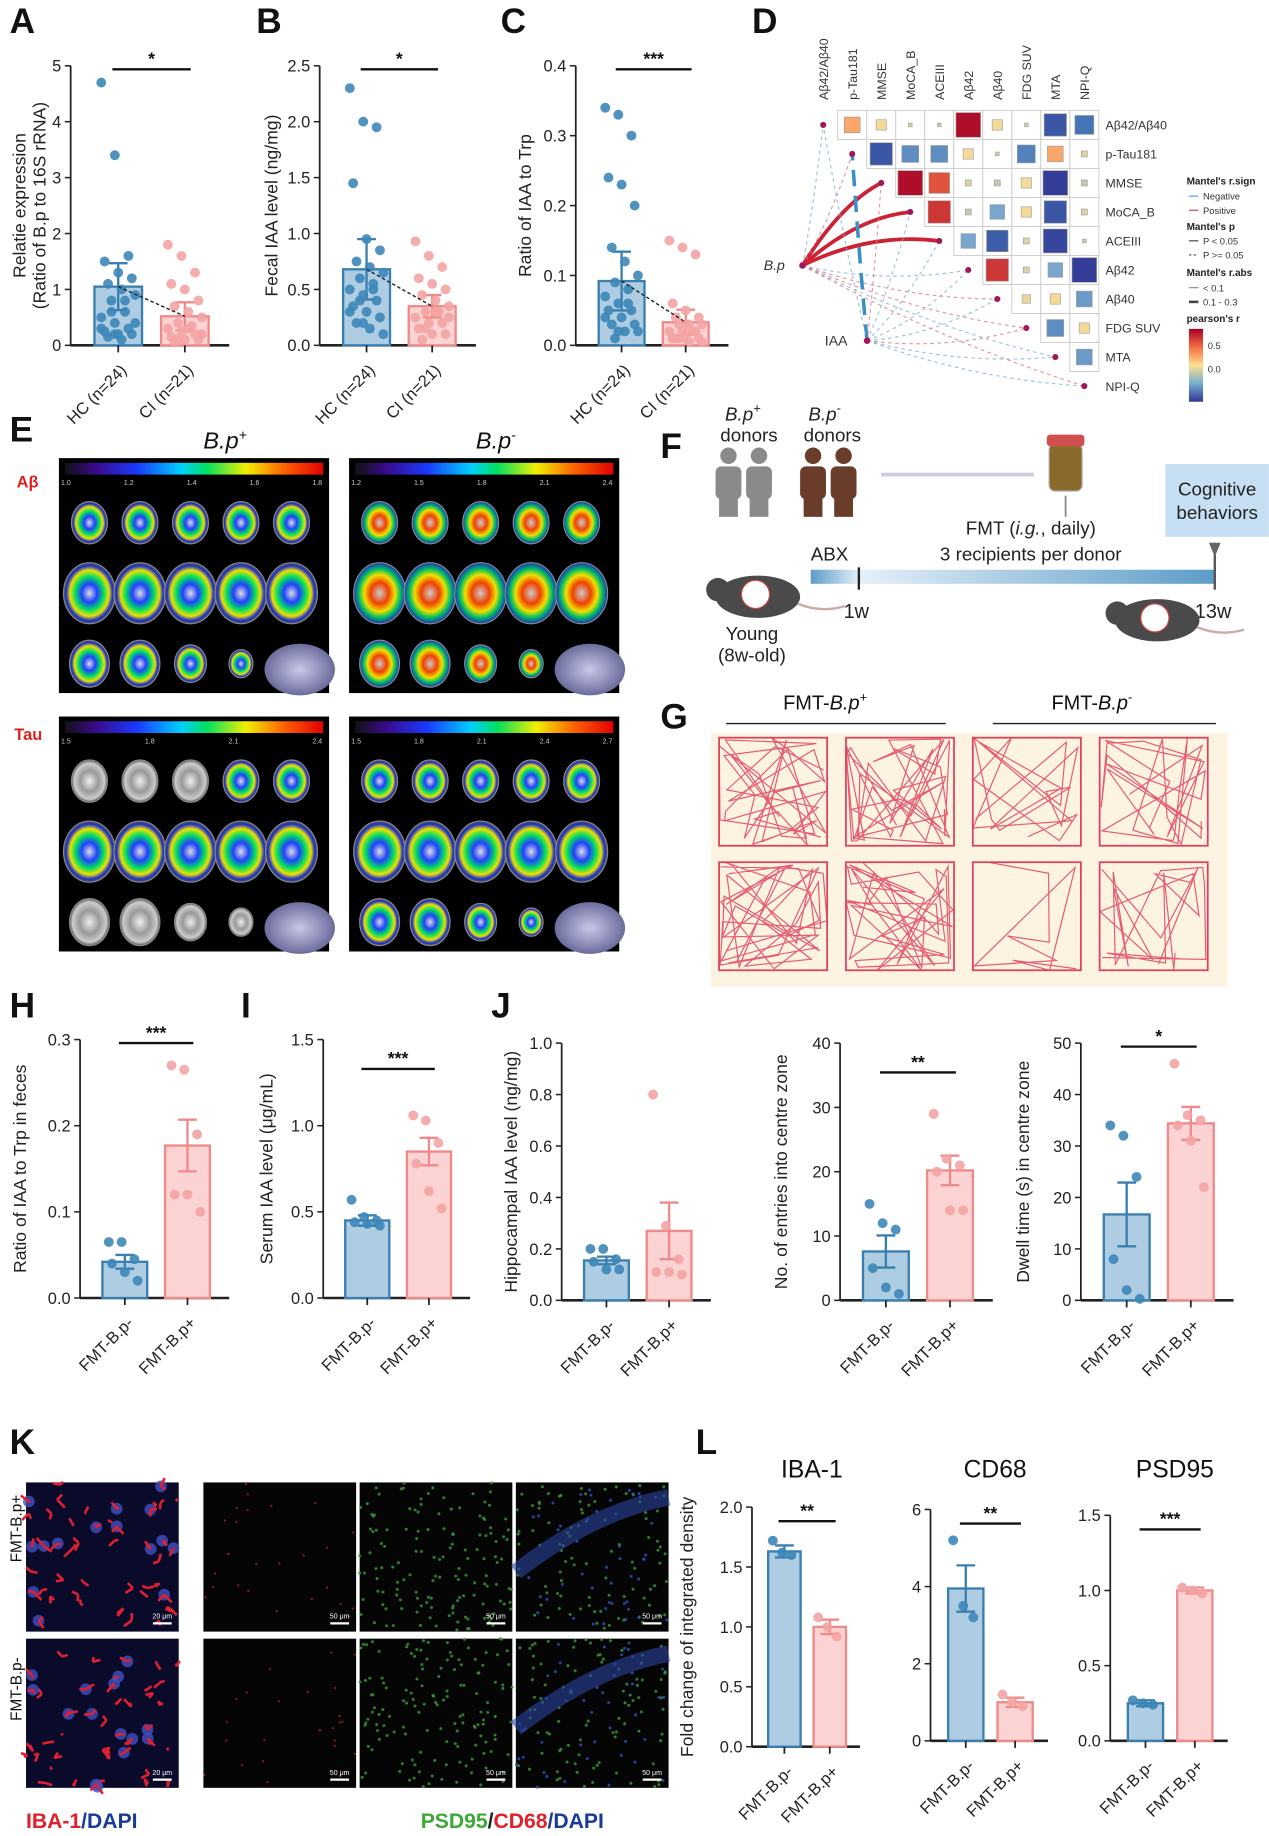 This screenshot has height=1836, width=1269. I want to click on x-tick-label: FMT-B.p-, so click(348, 1344).